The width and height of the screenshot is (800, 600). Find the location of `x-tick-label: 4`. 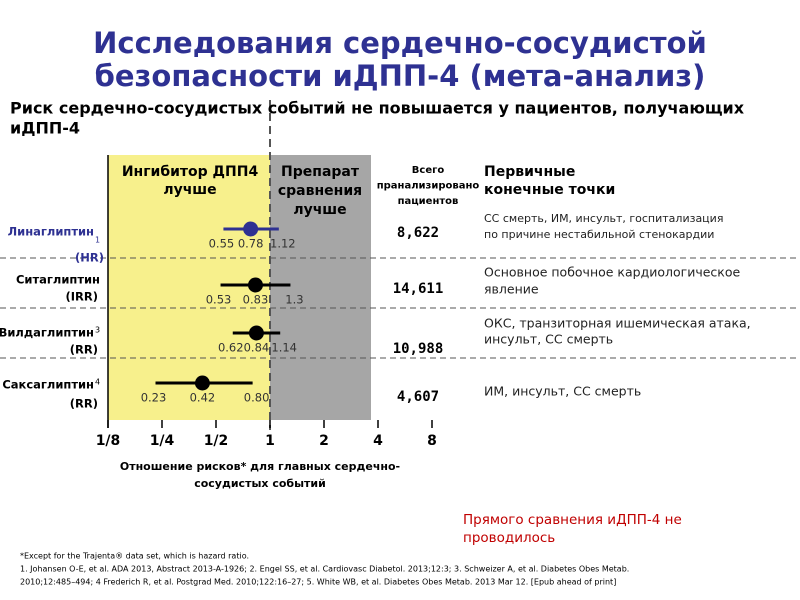

x-tick-label: 4 is located at coordinates (378, 441).